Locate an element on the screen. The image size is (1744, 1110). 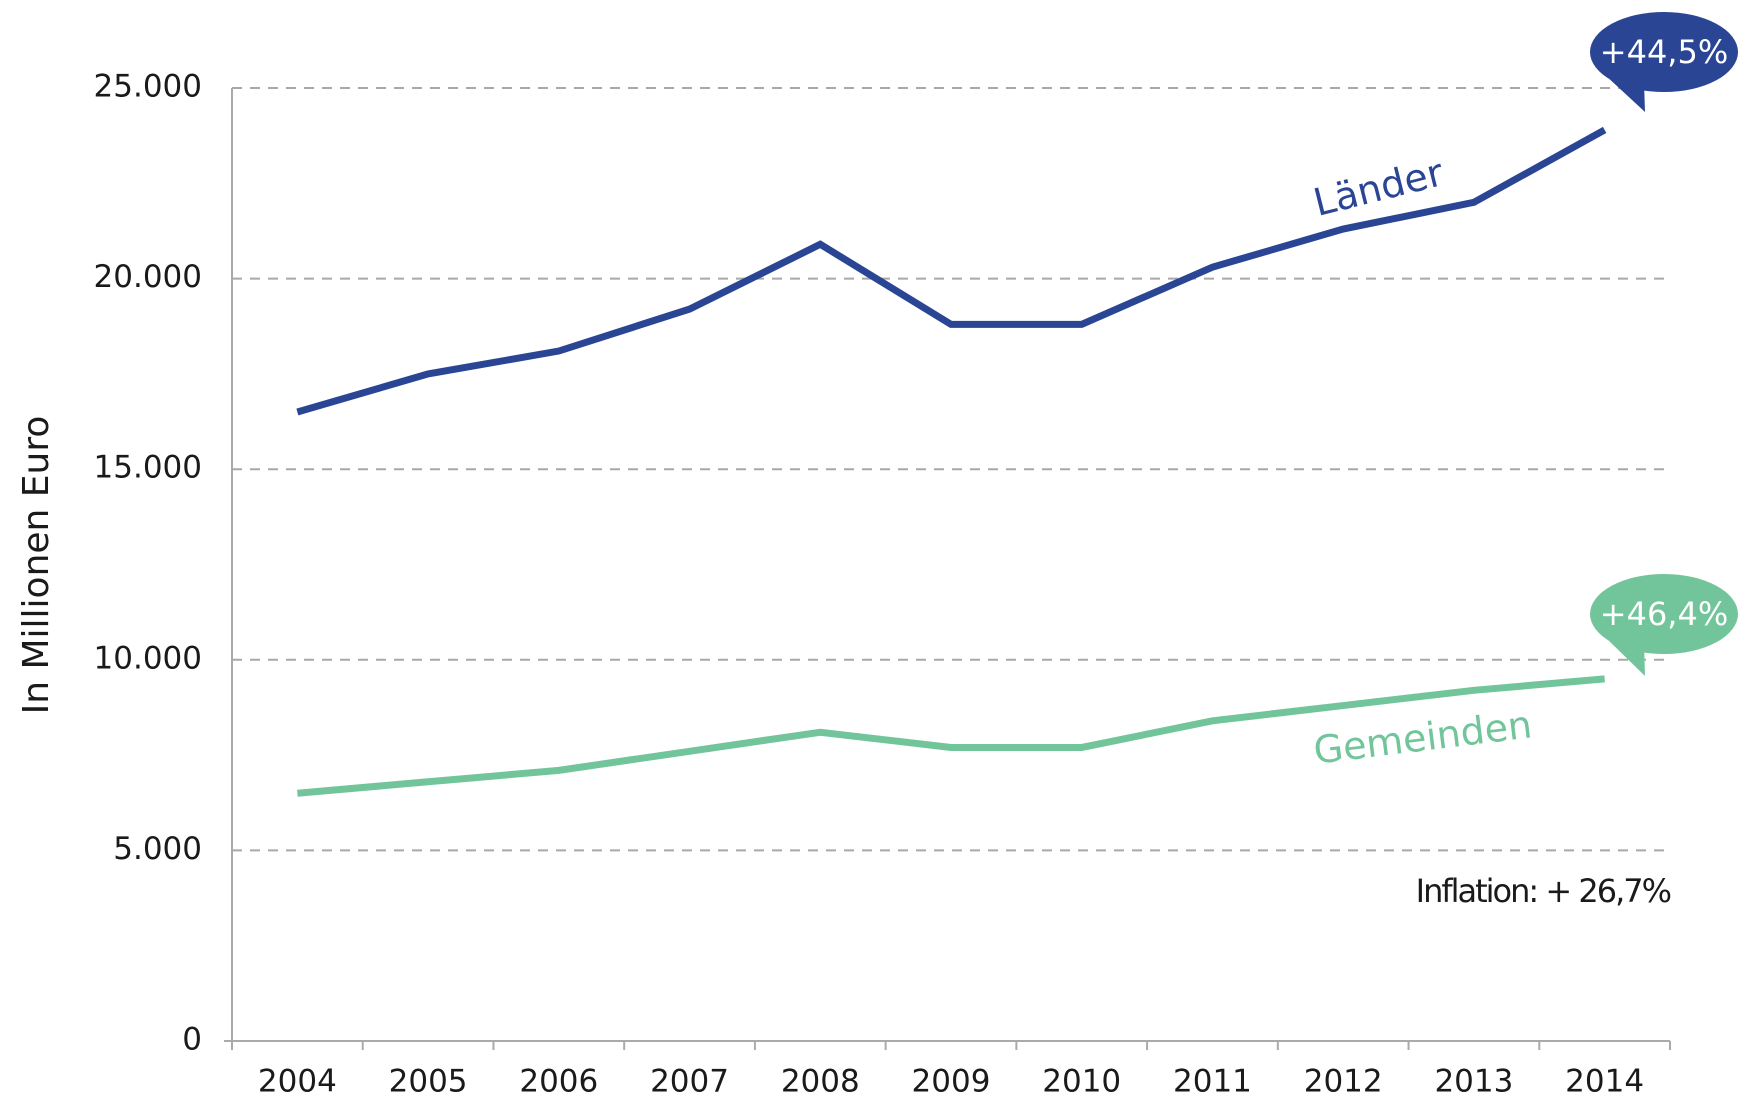
x-tick-label: 2012 is located at coordinates (1343, 1082).